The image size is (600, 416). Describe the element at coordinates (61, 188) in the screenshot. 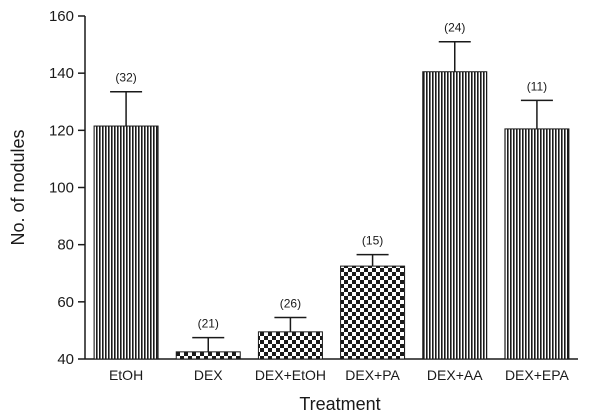

I see `y-tick-label: 100` at that location.